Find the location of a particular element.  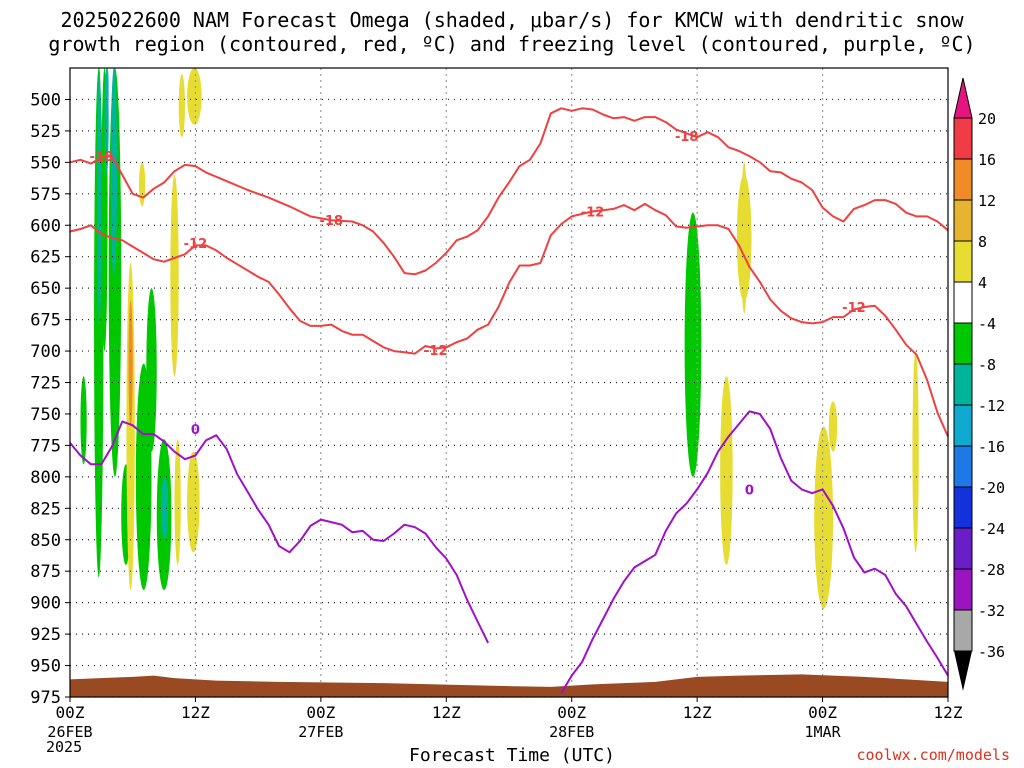

colorbar-label: 8 is located at coordinates (982, 242).